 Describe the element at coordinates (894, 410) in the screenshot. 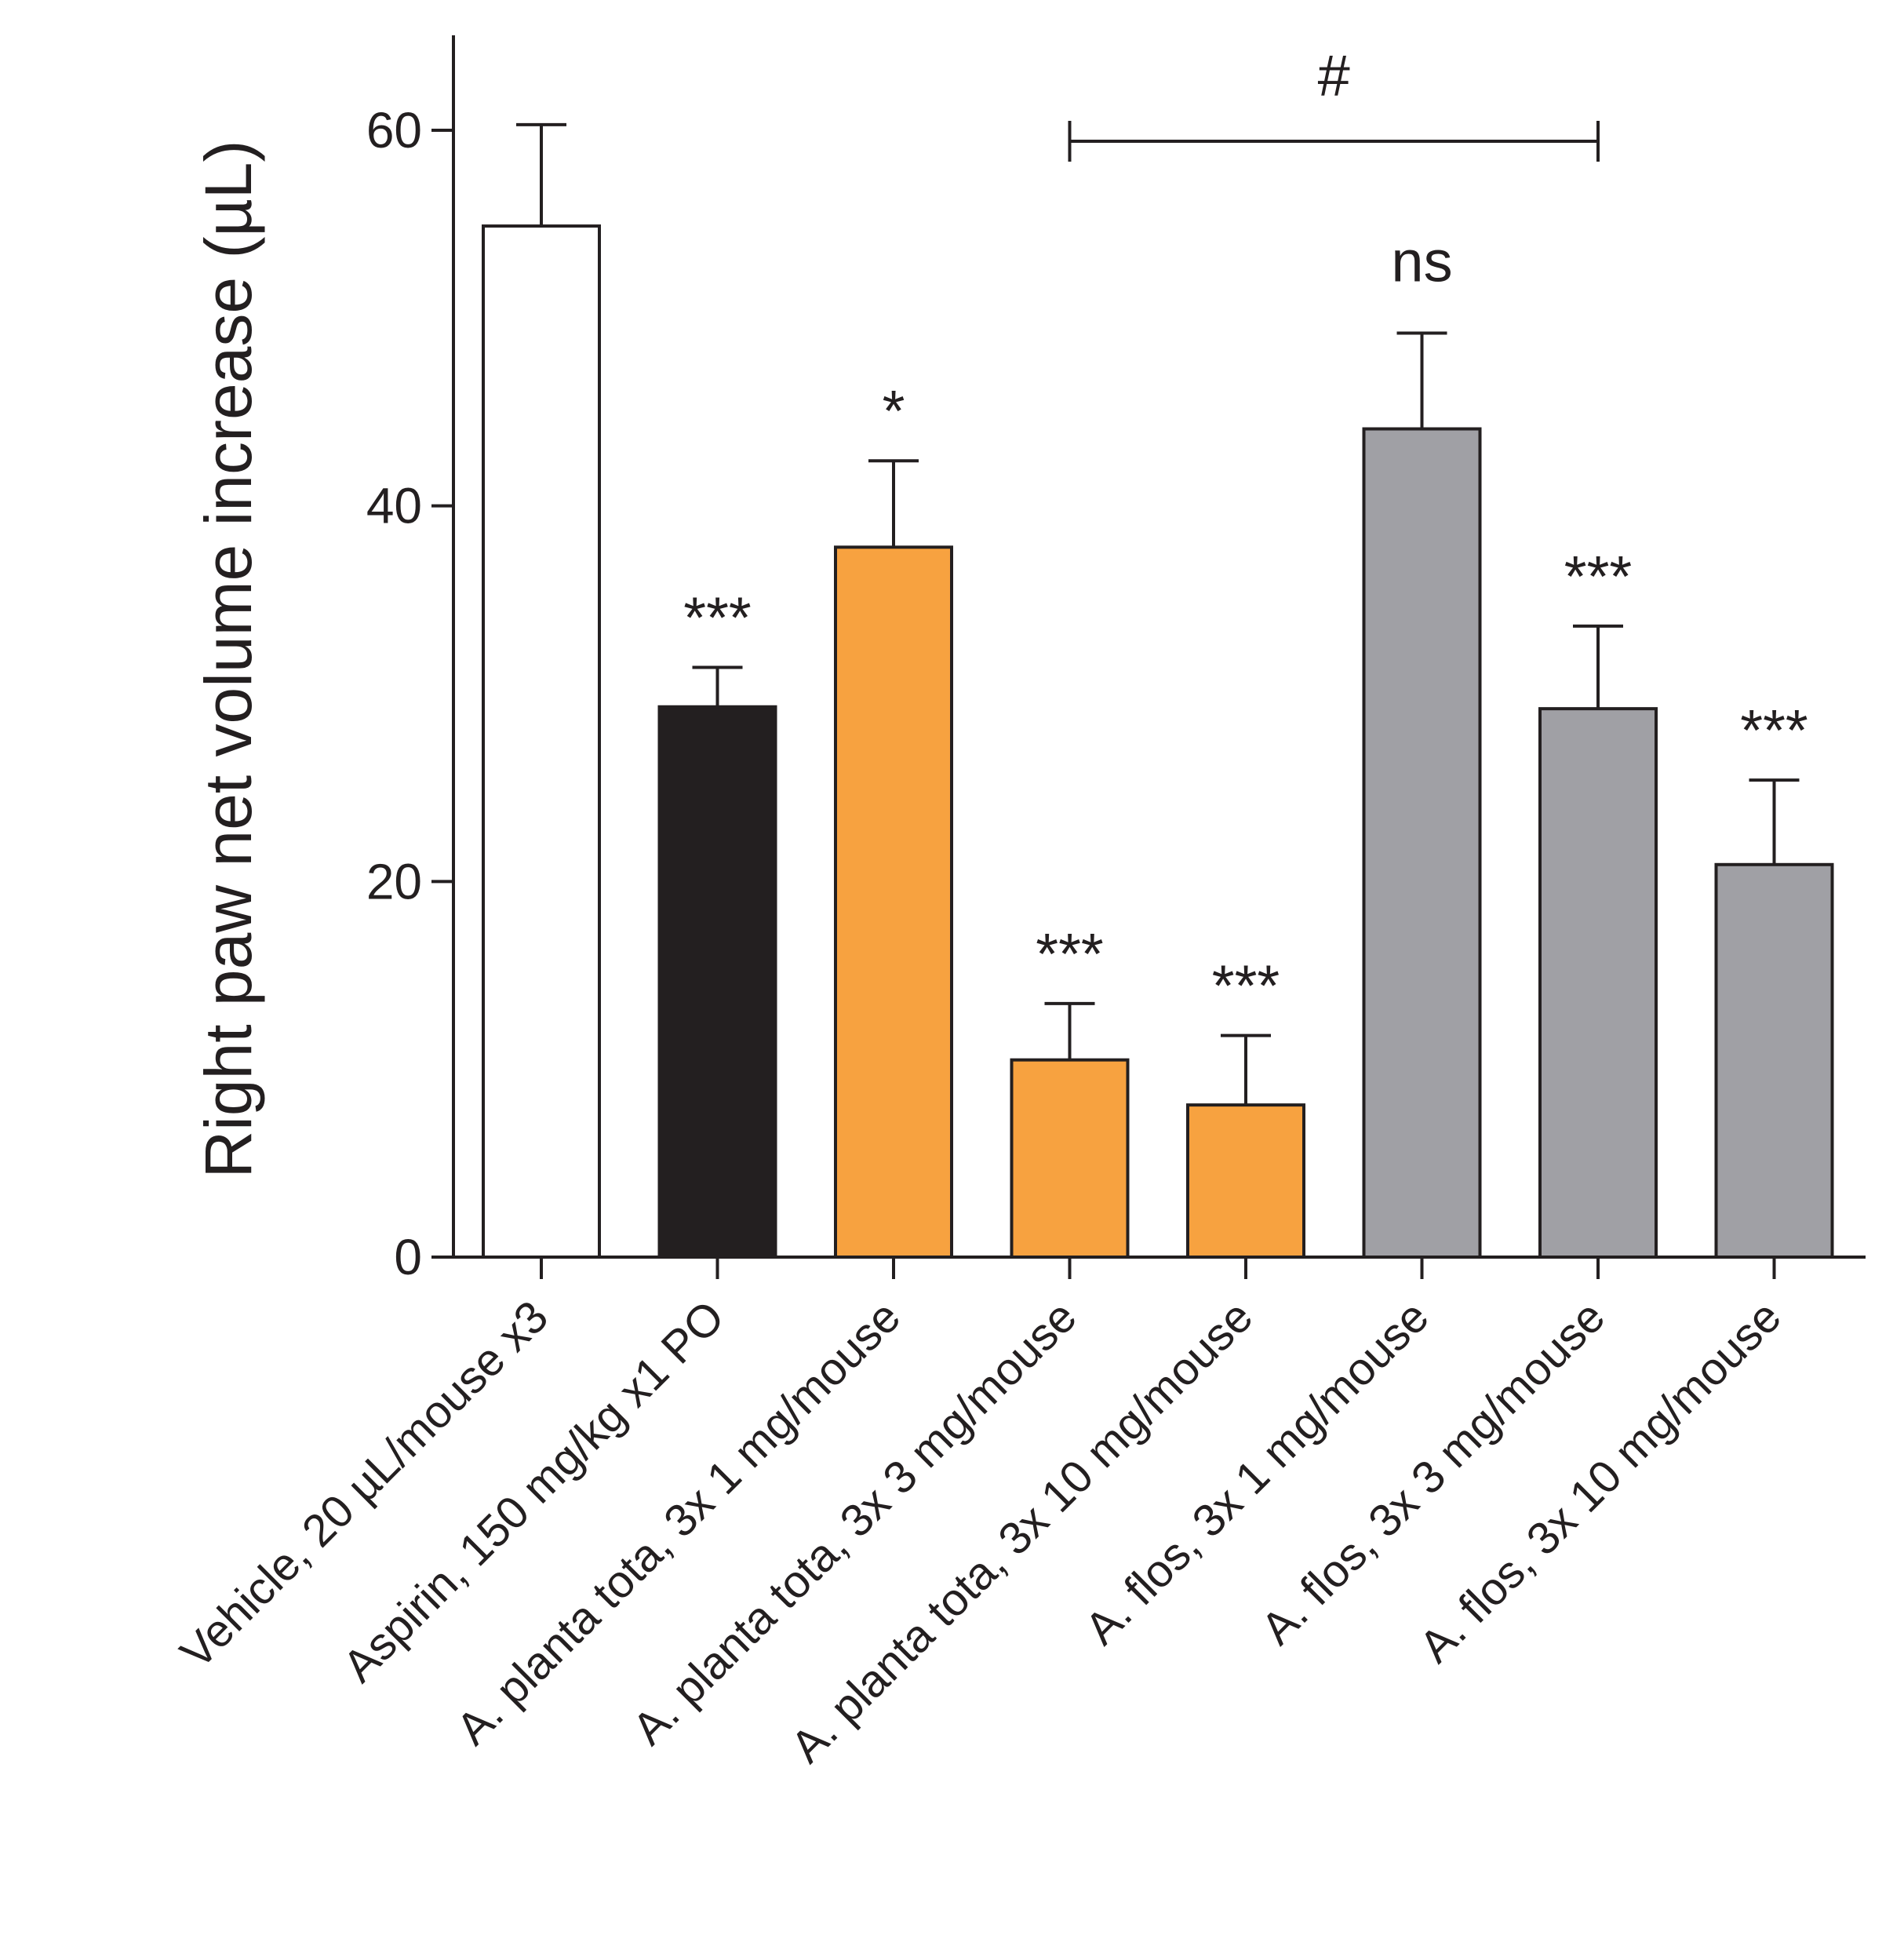

I see `significance-label: *` at that location.